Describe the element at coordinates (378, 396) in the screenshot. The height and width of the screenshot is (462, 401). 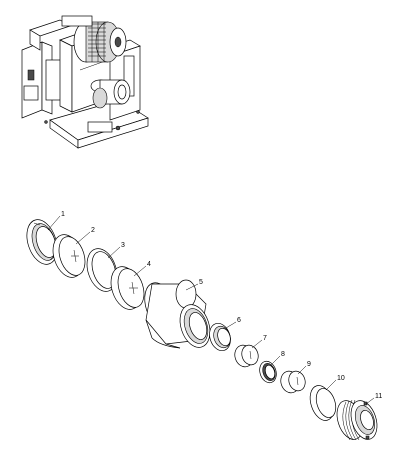
I see `label-part-11: 11` at that location.